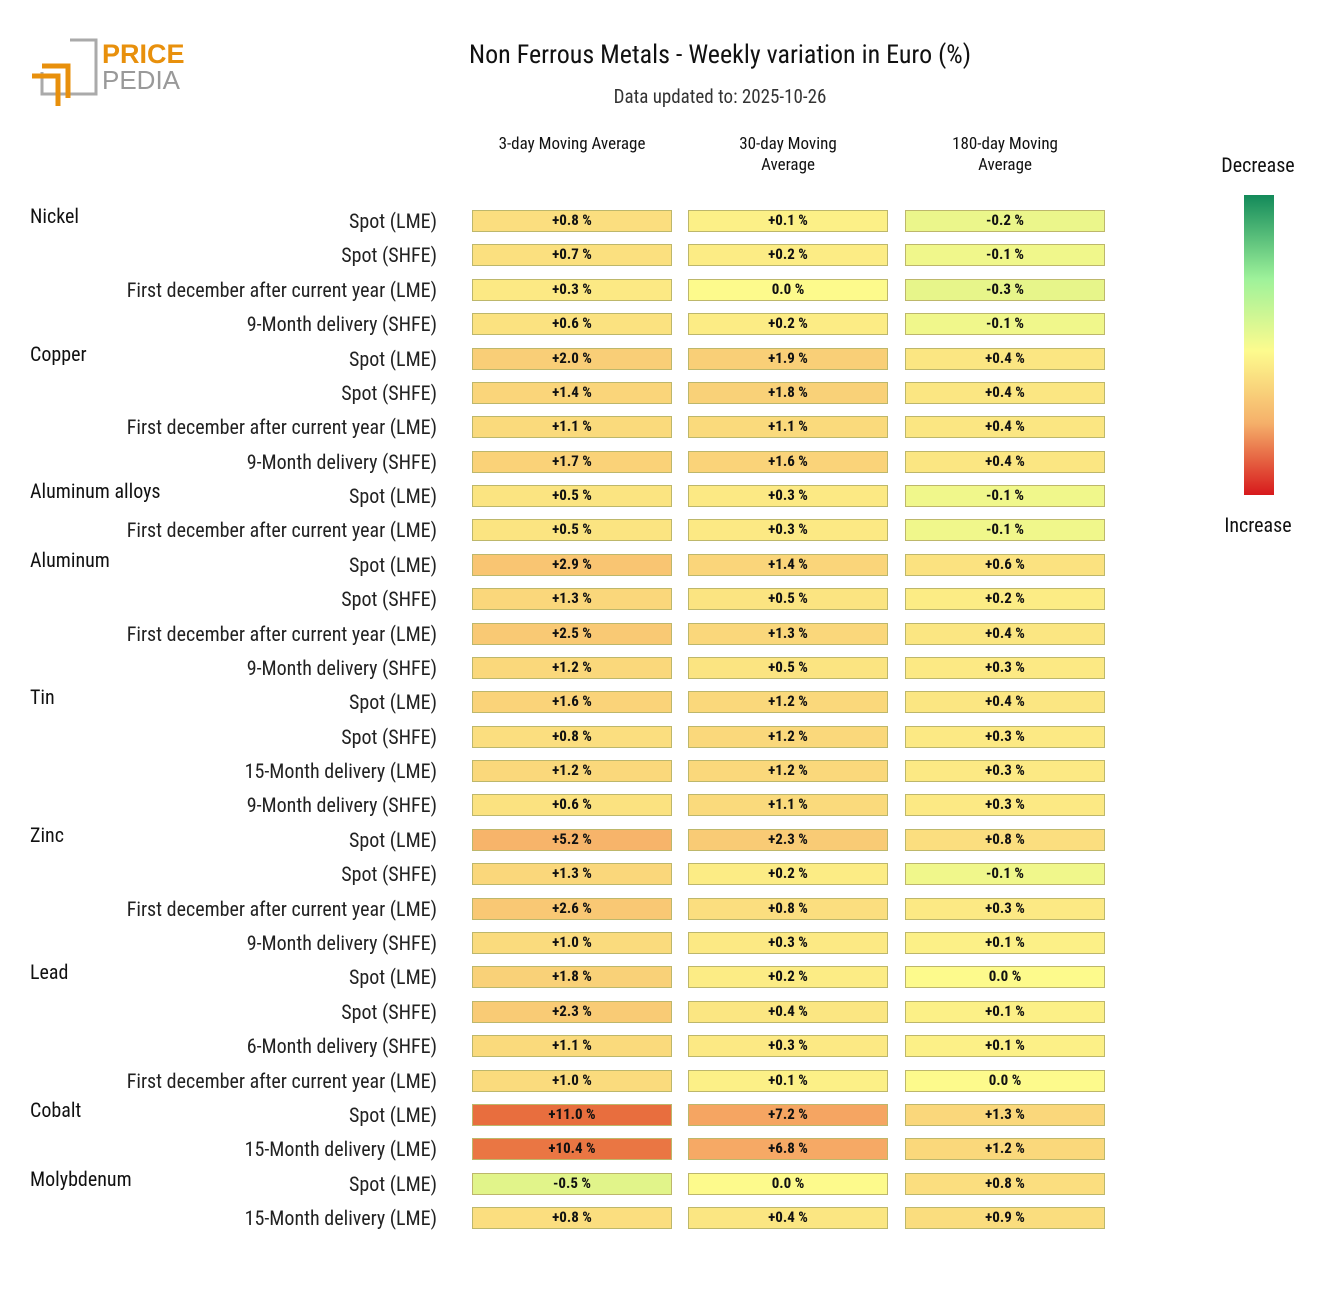 This screenshot has height=1305, width=1320. I want to click on row-label: 9-Month delivery (SHFE), so click(341, 324).